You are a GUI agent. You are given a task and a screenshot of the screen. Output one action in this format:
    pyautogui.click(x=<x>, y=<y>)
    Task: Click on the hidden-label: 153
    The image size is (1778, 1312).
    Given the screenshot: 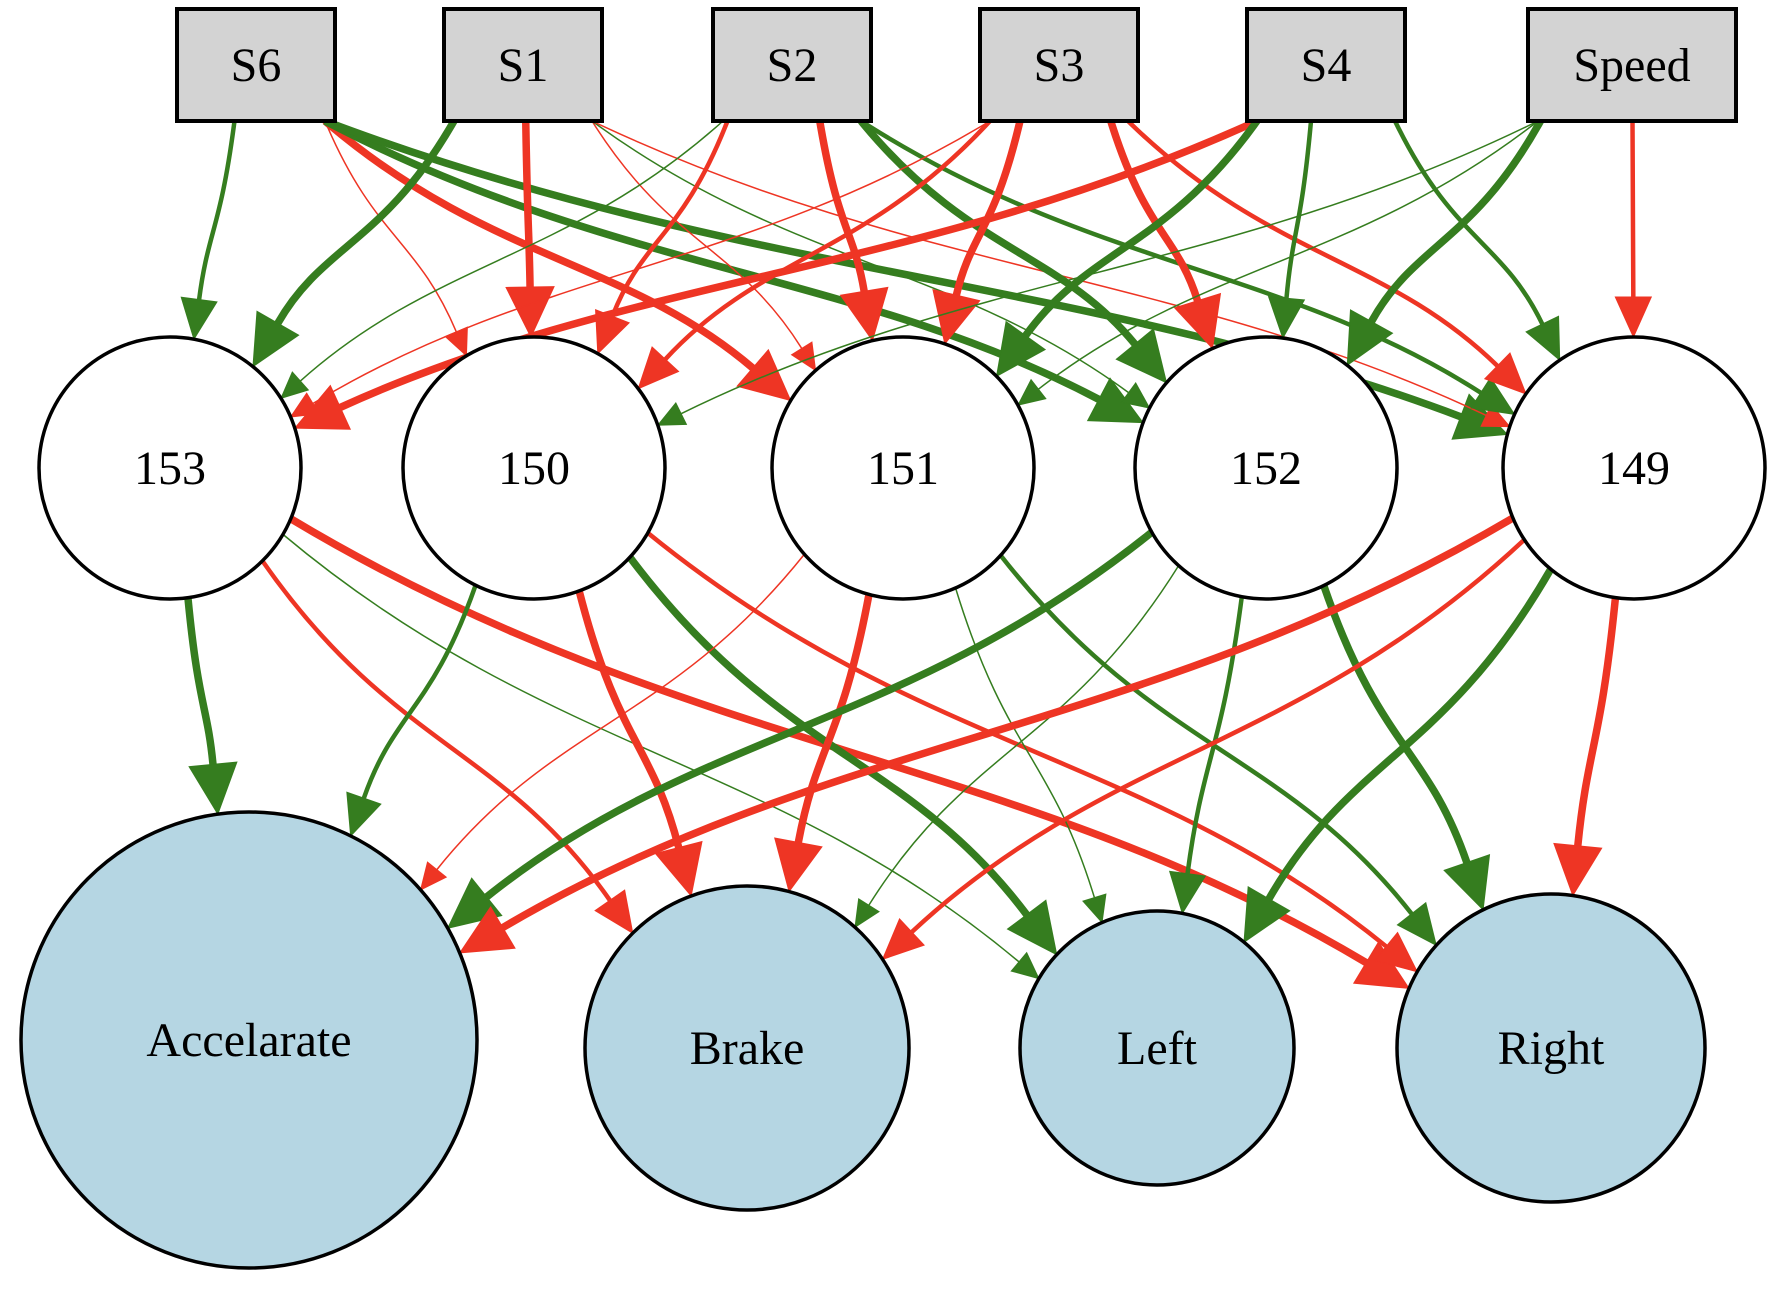 What is the action you would take?
    pyautogui.click(x=170, y=468)
    